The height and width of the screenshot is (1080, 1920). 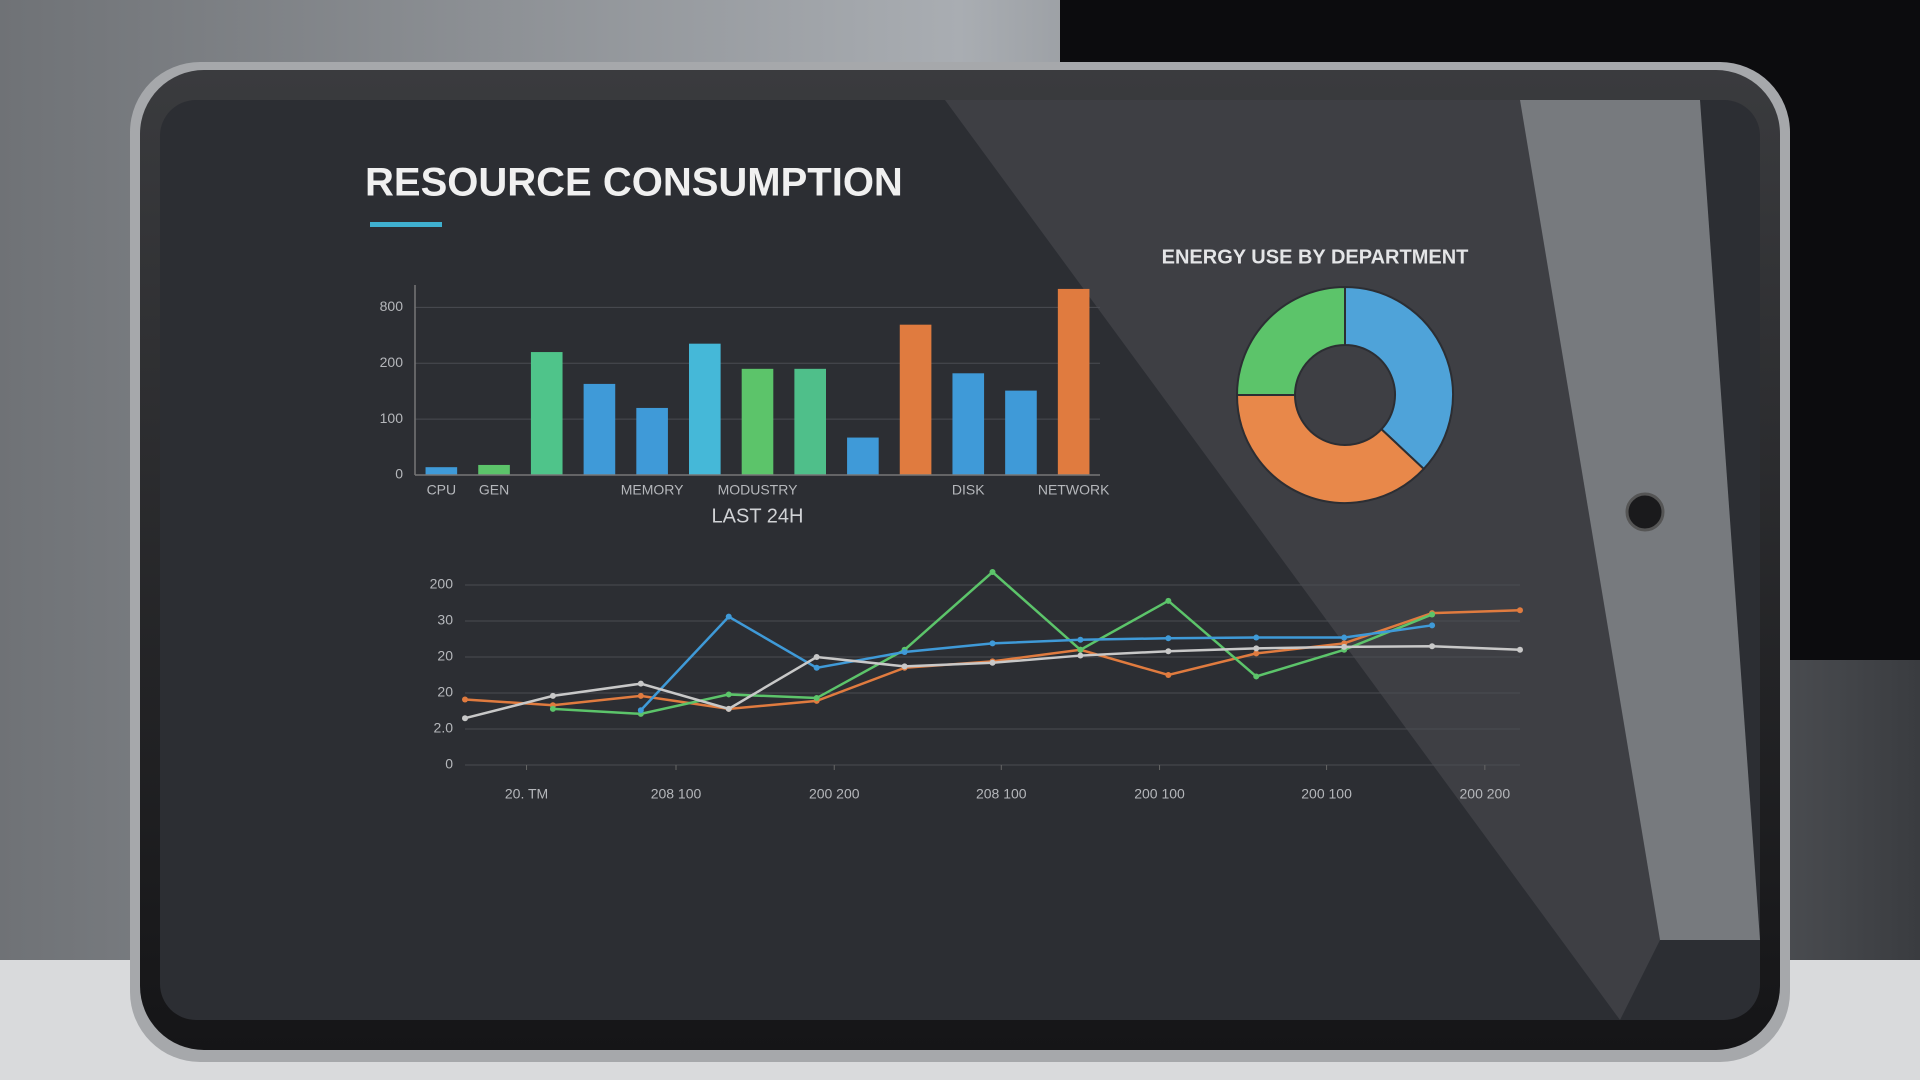 I want to click on y-tick-label: 30, so click(x=445, y=620).